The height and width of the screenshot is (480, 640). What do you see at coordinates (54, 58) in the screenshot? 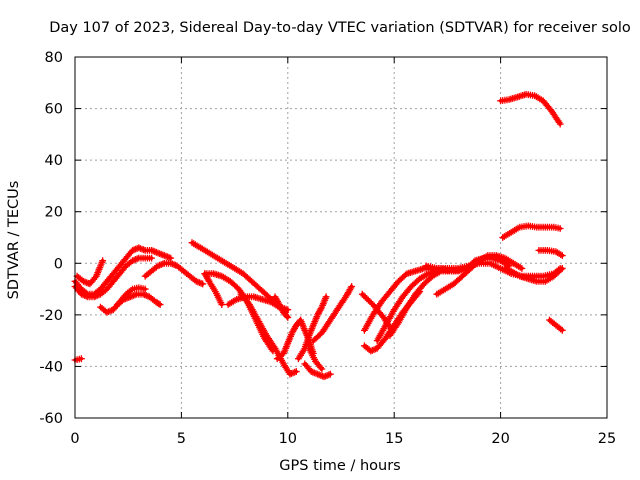
I see `y-tick-label: 80` at bounding box center [54, 58].